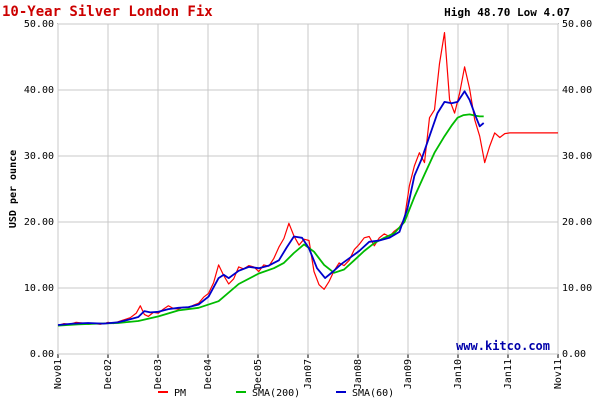 This screenshot has height=400, width=600. Describe the element at coordinates (577, 288) in the screenshot. I see `y-tick-label-right: 10.00` at that location.